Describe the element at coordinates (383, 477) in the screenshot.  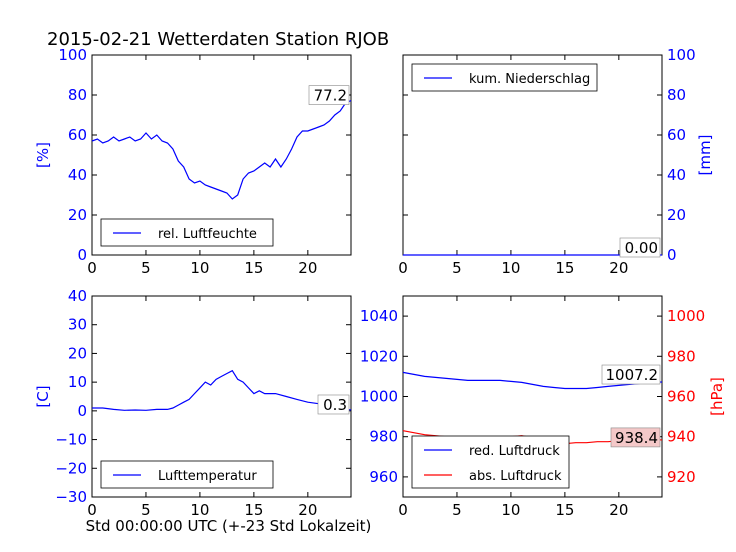
I see `y-tick-label: 960` at that location.